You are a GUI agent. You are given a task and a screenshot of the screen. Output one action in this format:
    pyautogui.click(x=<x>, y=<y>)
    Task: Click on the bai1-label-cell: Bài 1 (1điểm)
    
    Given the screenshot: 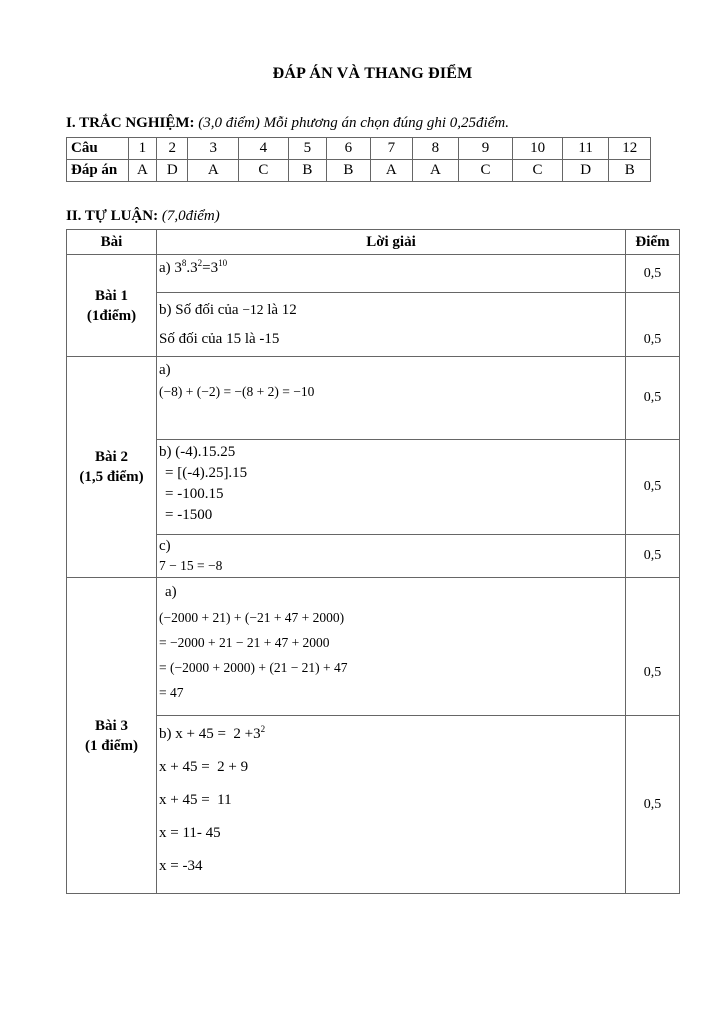 What is the action you would take?
    pyautogui.click(x=111, y=305)
    